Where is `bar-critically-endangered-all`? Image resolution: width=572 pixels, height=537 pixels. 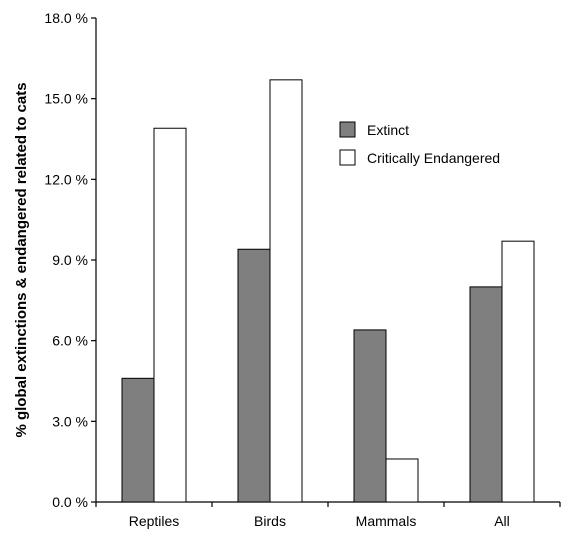 bar-critically-endangered-all is located at coordinates (518, 371).